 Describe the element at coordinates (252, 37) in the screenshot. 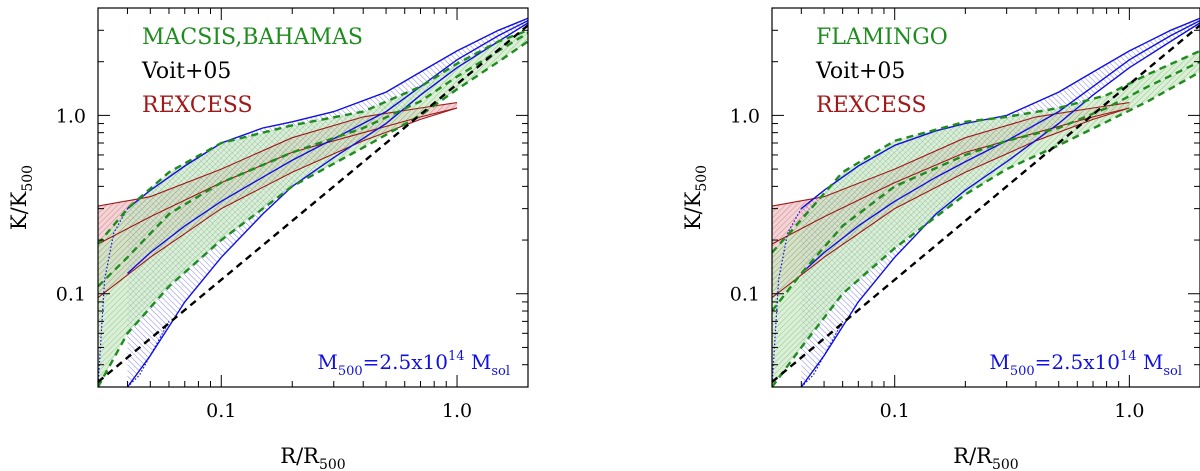

I see `legend-entry: MACSIS,BAHAMAS` at that location.